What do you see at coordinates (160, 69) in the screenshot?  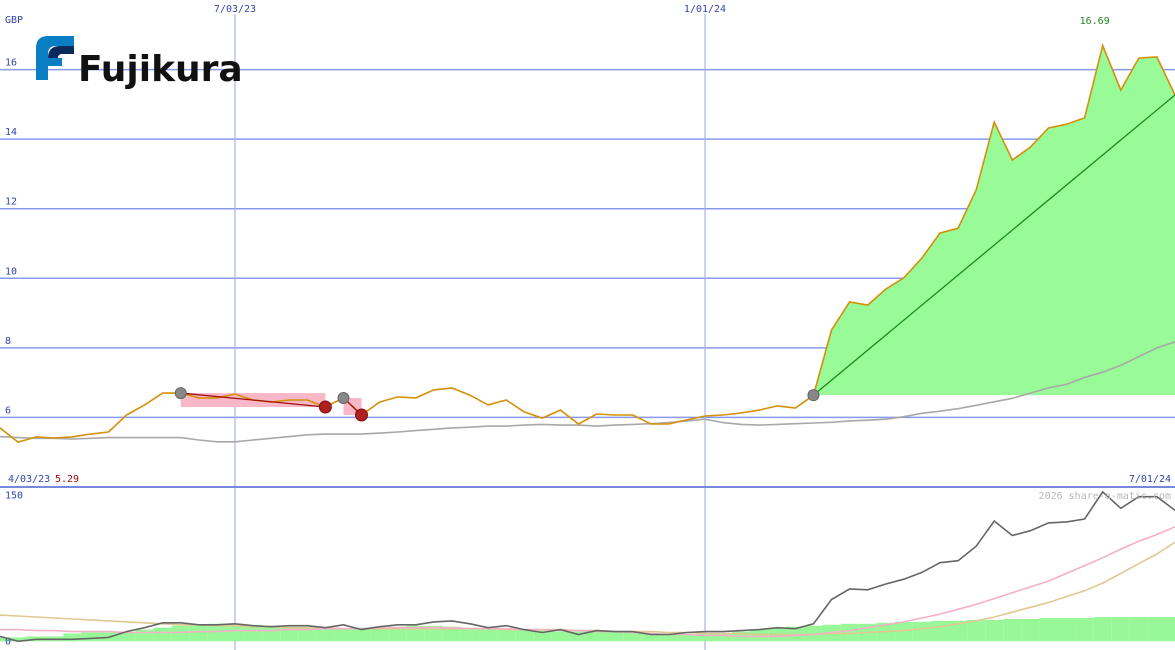 I see `logo-text: Fujikura` at bounding box center [160, 69].